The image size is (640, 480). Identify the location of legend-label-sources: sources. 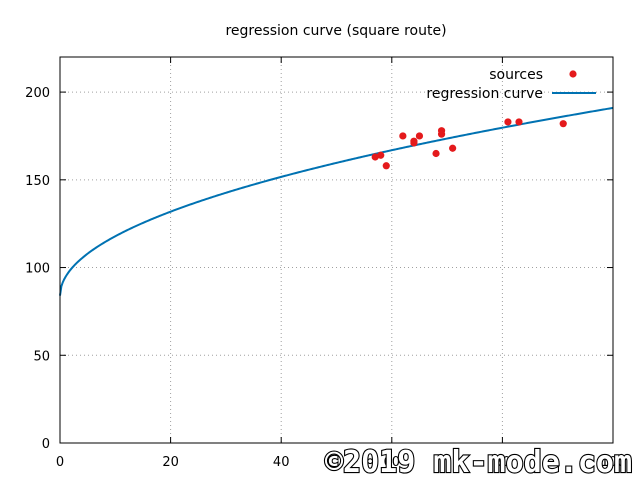
(516, 75).